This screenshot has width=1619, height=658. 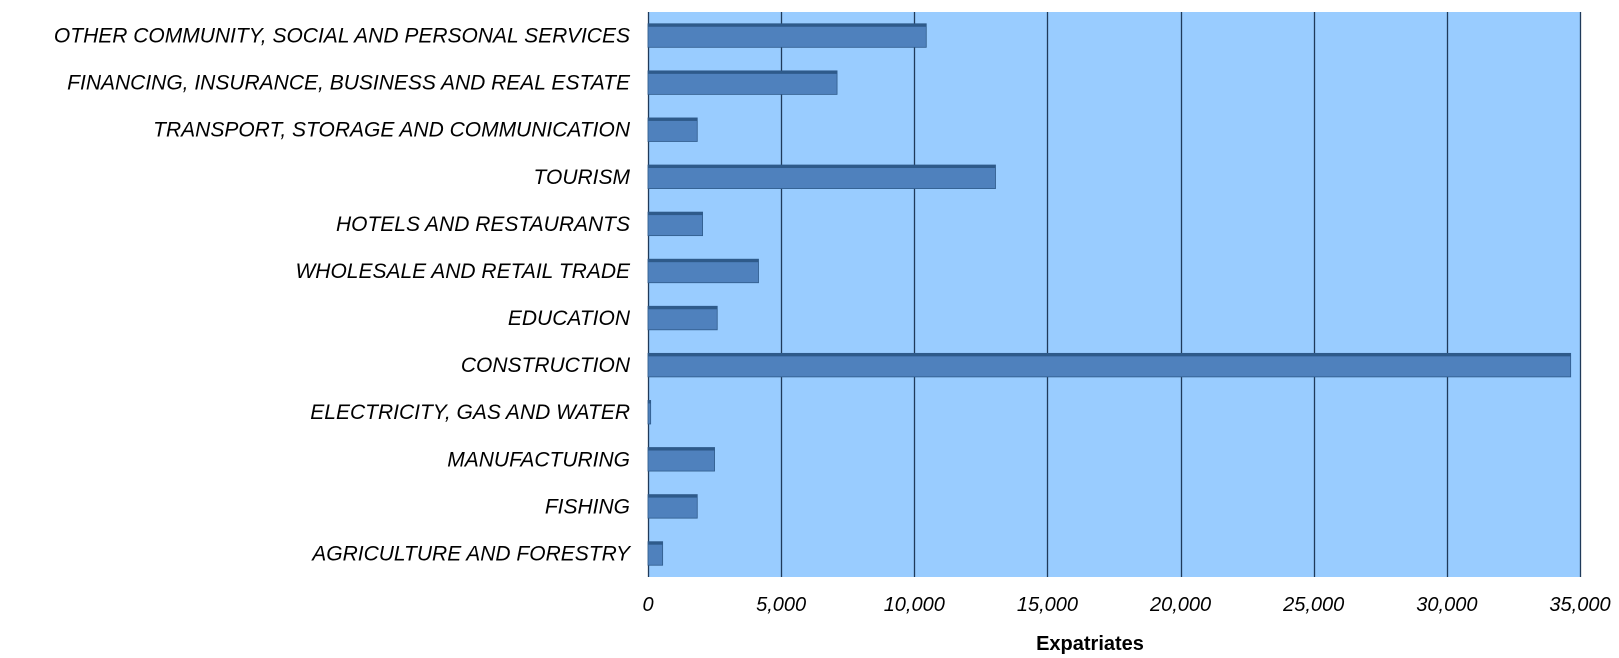 I want to click on x-tick-label-7: 35,000, so click(x=1579, y=605).